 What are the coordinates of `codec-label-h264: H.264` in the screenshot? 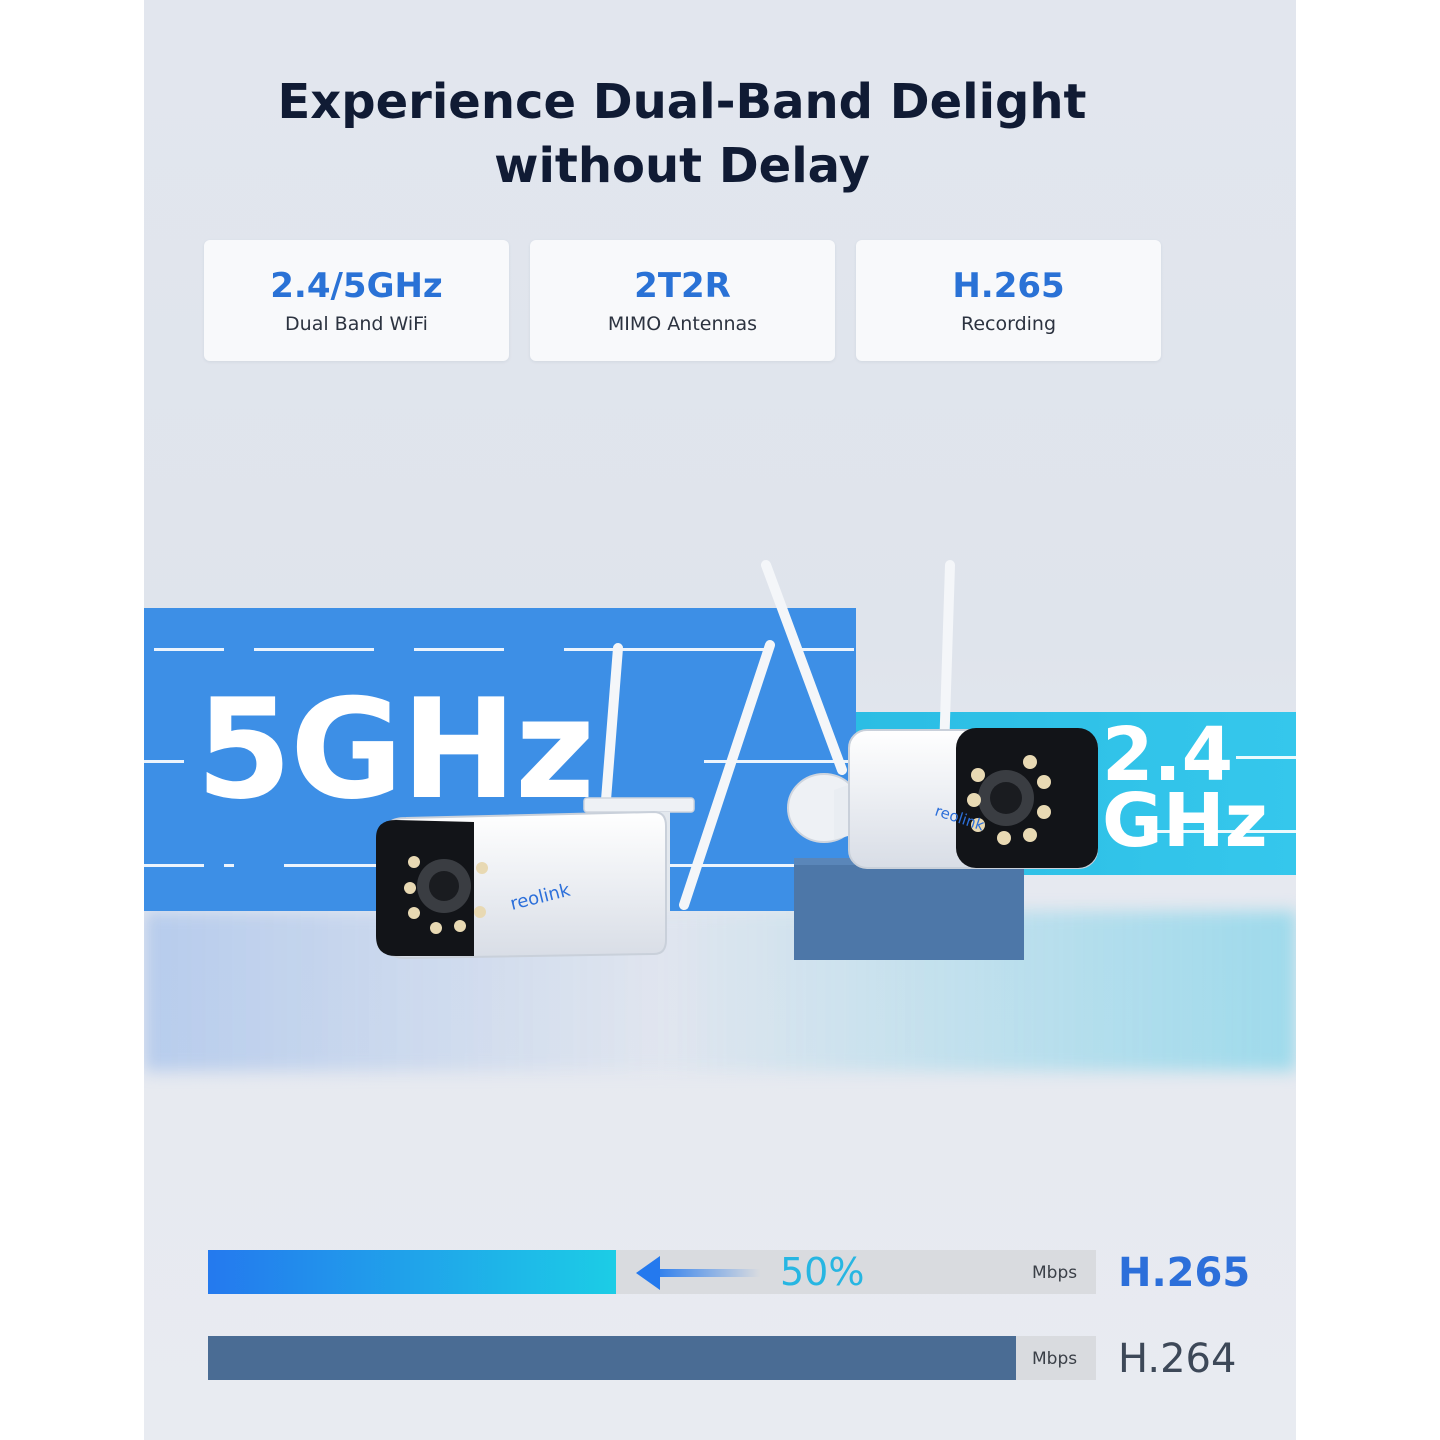 It's located at (1177, 1359).